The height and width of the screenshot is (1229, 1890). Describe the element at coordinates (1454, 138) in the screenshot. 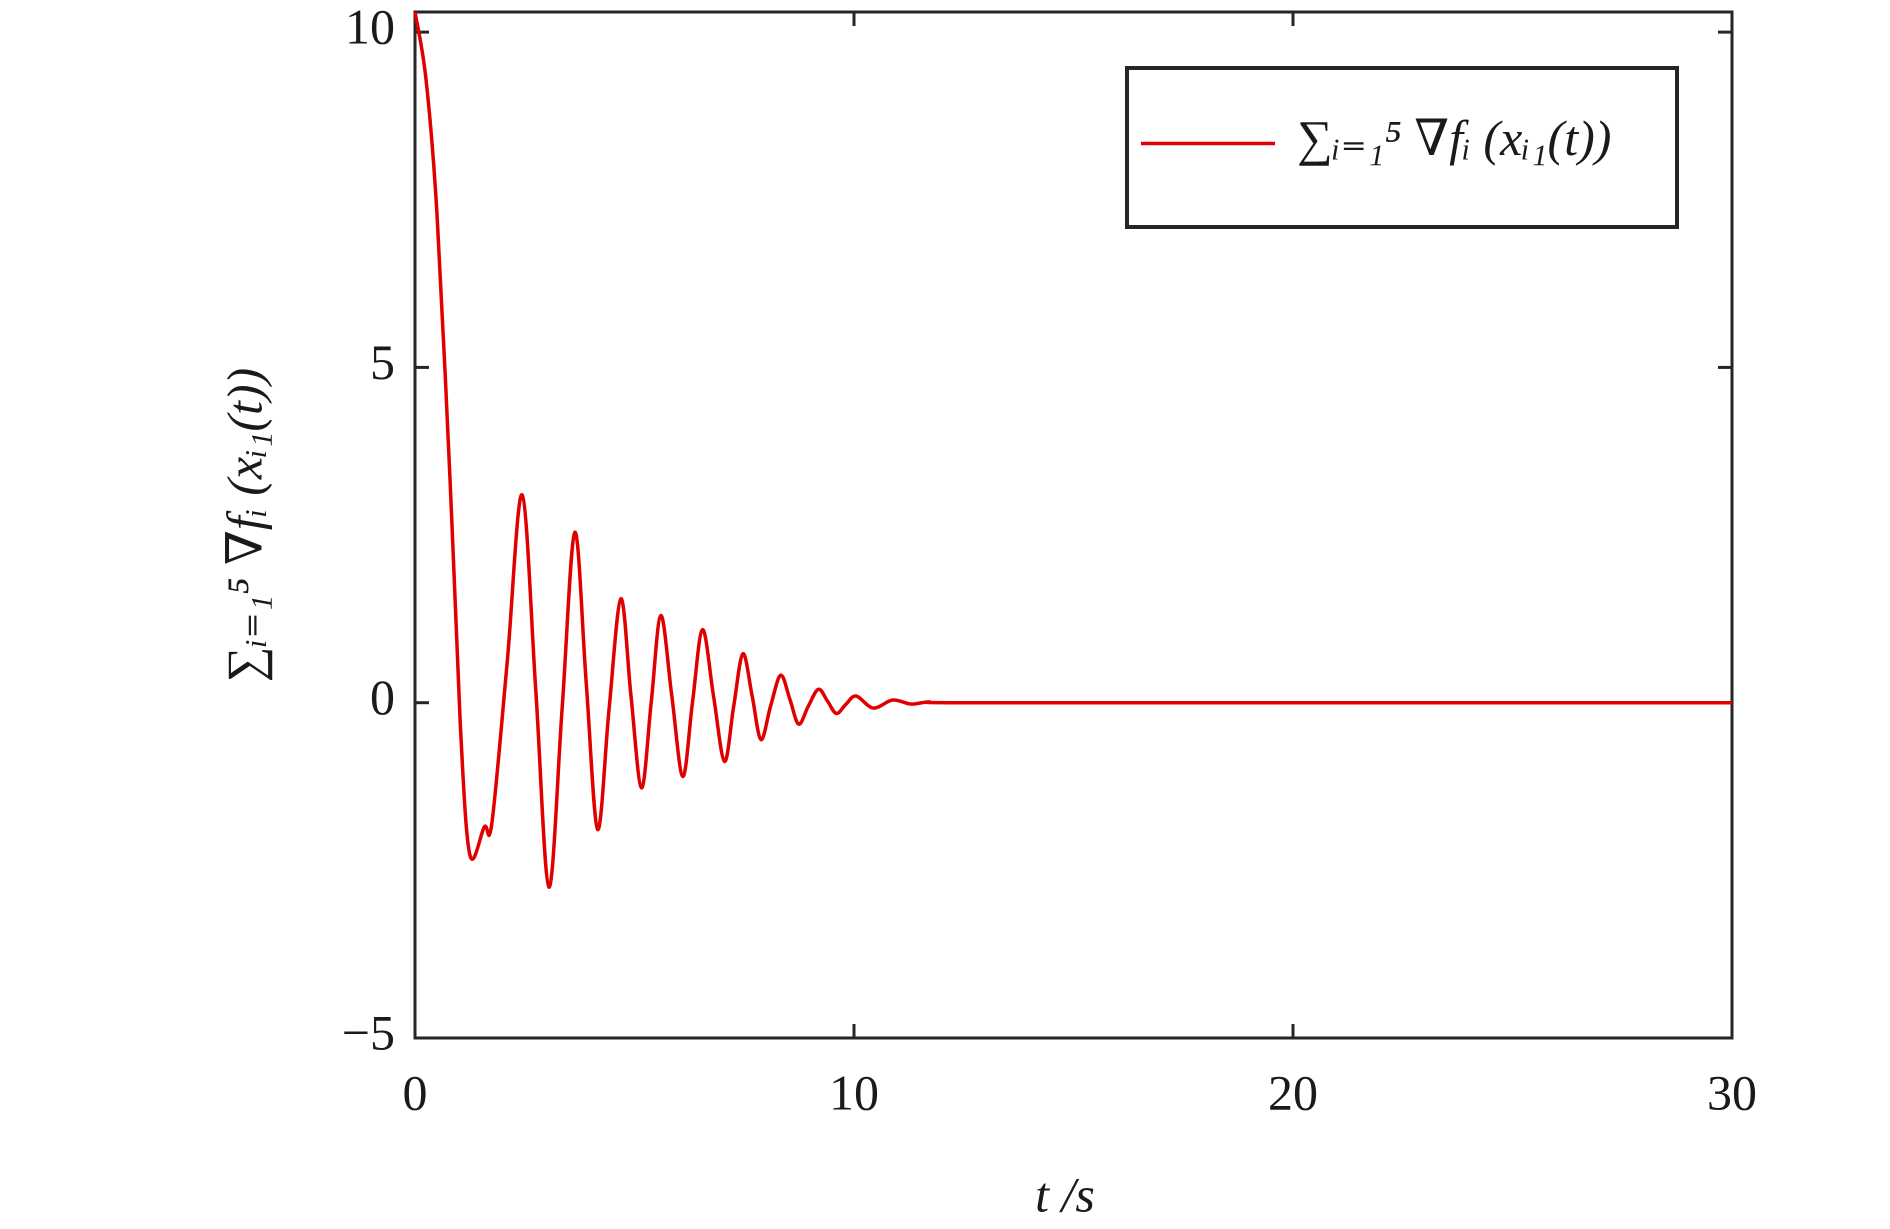

I see `legend-label: ∑ᵢ₌₁⁵ ∇fᵢ (xᵢ₁(t))` at that location.